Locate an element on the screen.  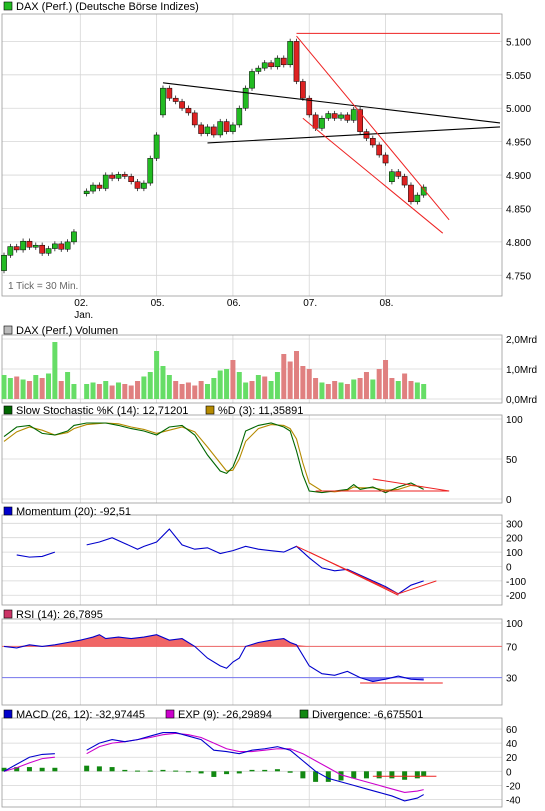
exp-line is located at coordinates (29, 764).